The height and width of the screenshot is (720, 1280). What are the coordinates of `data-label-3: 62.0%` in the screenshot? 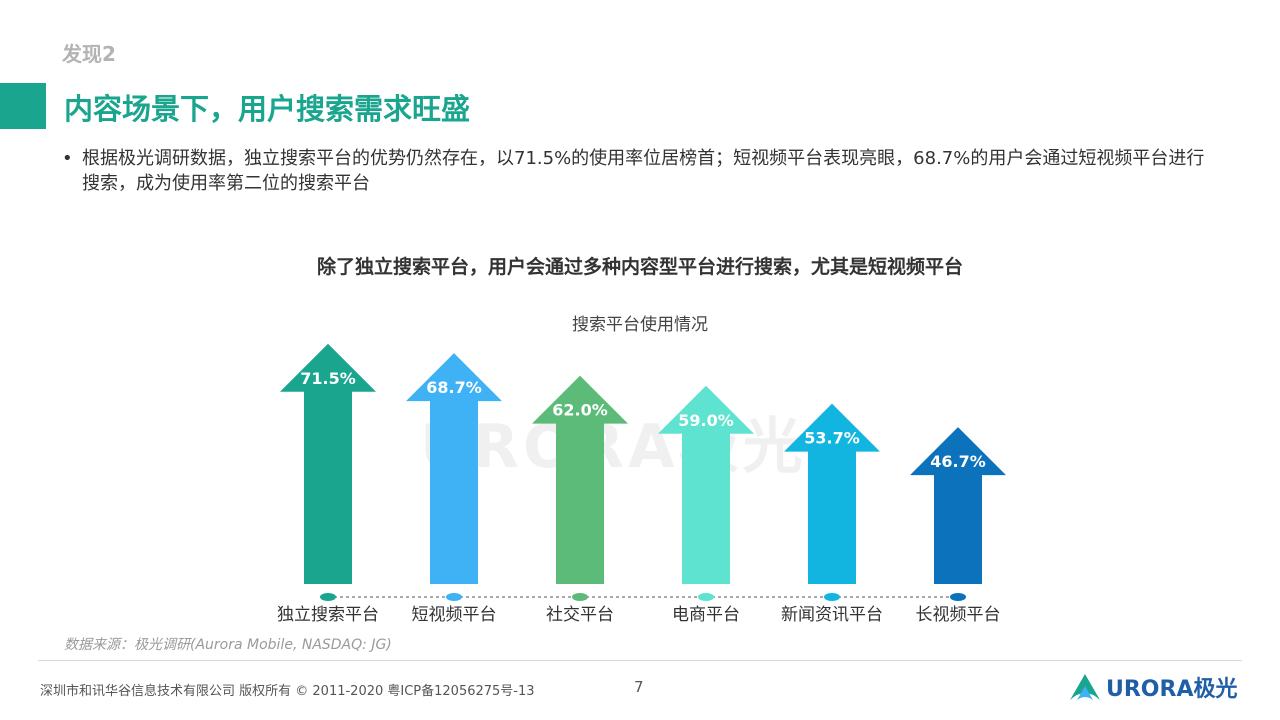 It's located at (580, 410).